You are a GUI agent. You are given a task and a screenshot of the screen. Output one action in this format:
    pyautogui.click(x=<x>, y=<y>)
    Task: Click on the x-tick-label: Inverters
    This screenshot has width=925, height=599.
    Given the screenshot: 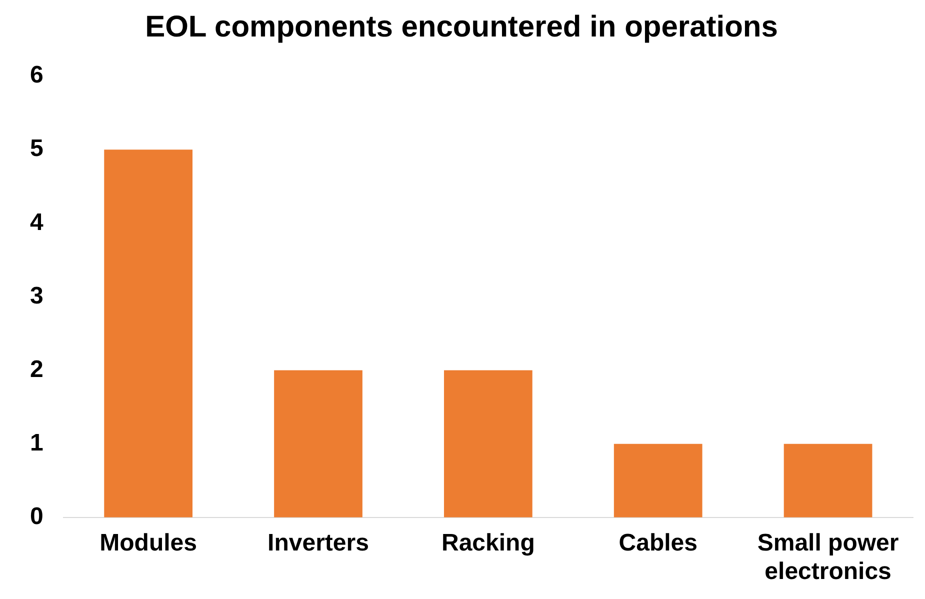 What is the action you would take?
    pyautogui.click(x=318, y=542)
    